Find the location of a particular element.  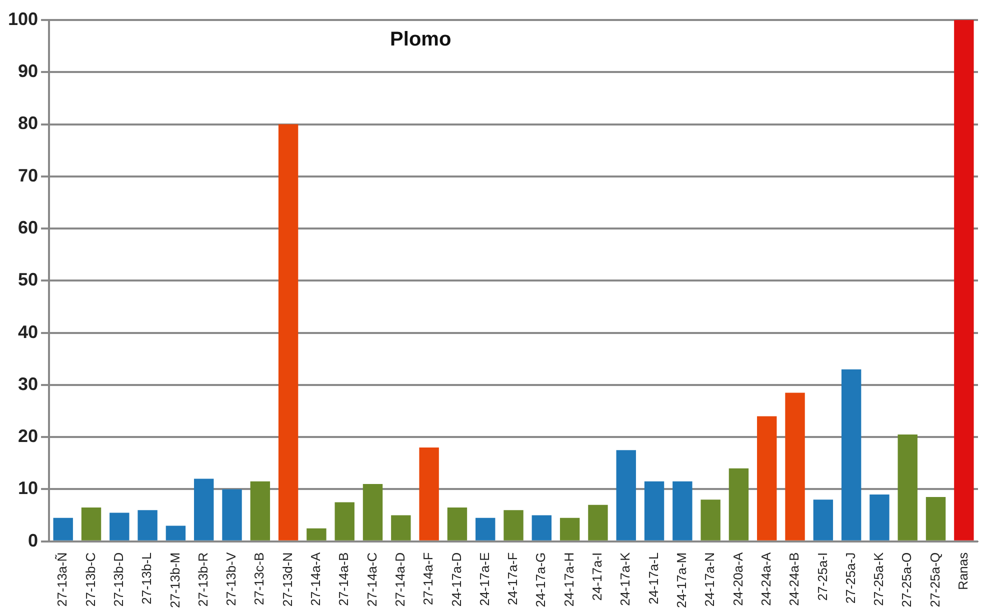

x-tick-label: 24-17a-E is located at coordinates (484, 579).